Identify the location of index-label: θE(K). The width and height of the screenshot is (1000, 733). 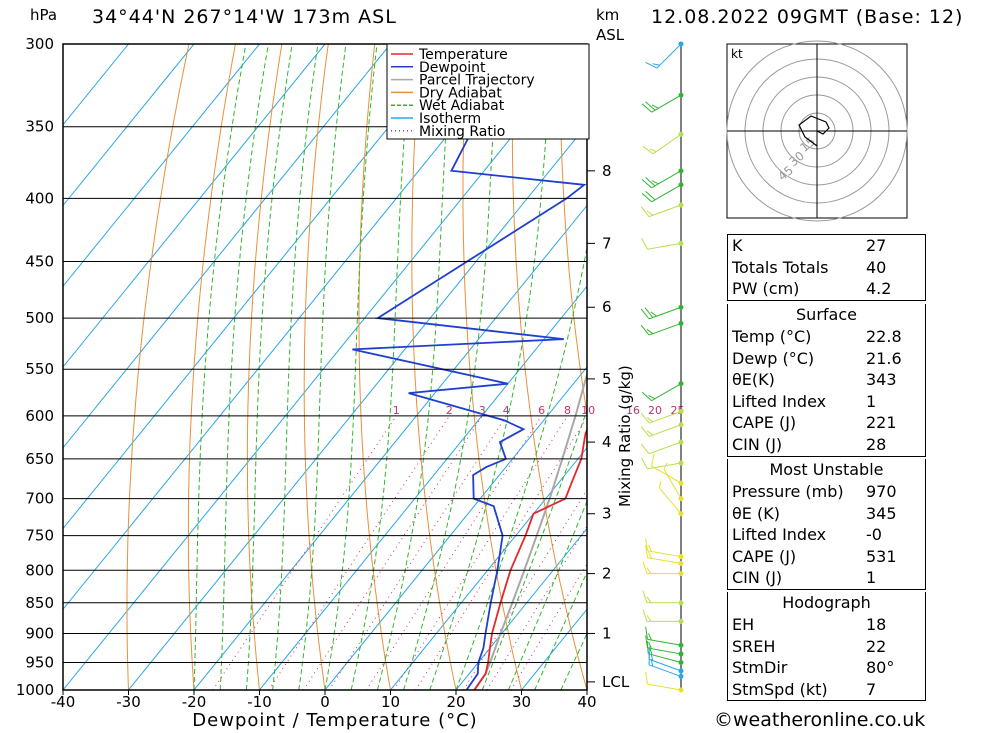
(753, 380).